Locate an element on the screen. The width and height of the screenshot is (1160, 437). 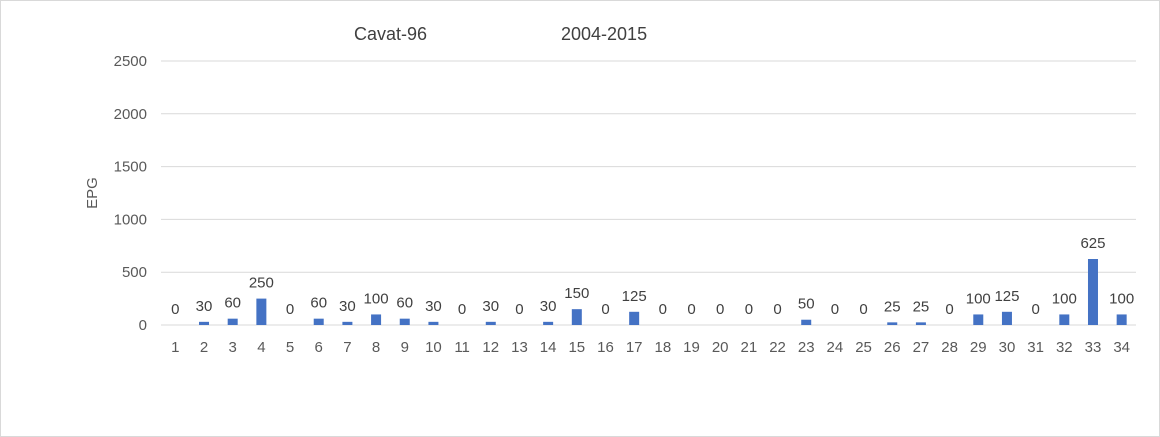
x-tick-label-26: 26 is located at coordinates (892, 347).